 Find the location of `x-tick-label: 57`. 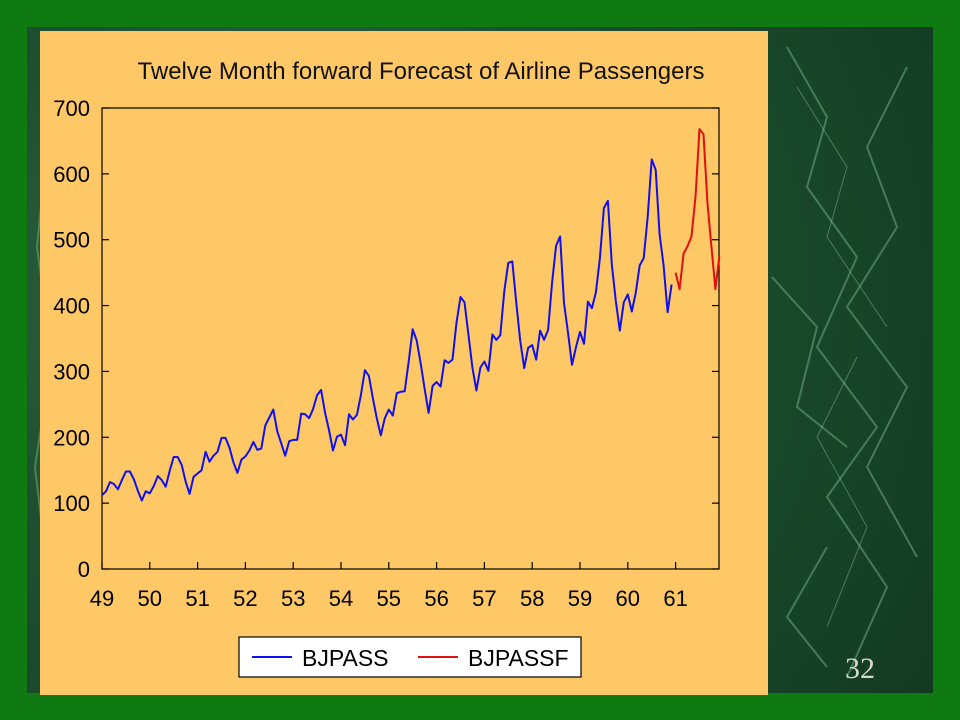

x-tick-label: 57 is located at coordinates (484, 598).